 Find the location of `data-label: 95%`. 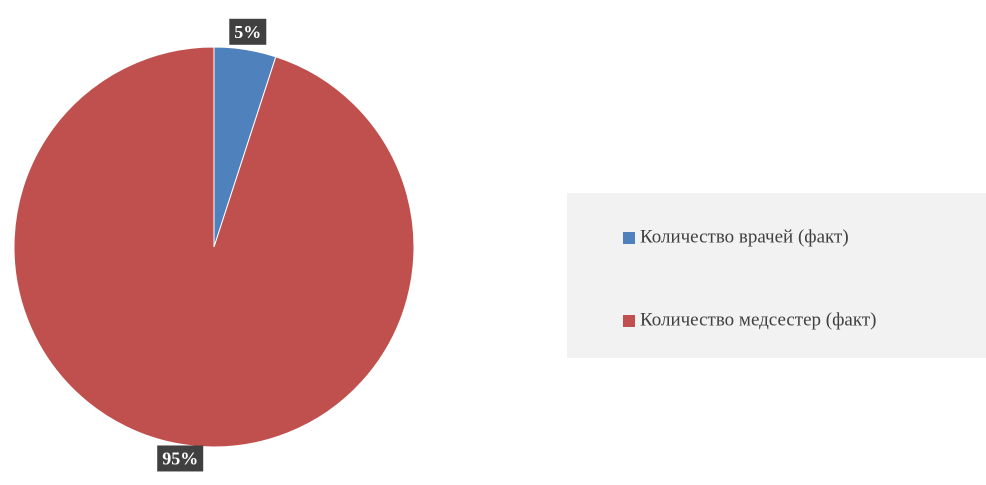

data-label: 95% is located at coordinates (180, 458).